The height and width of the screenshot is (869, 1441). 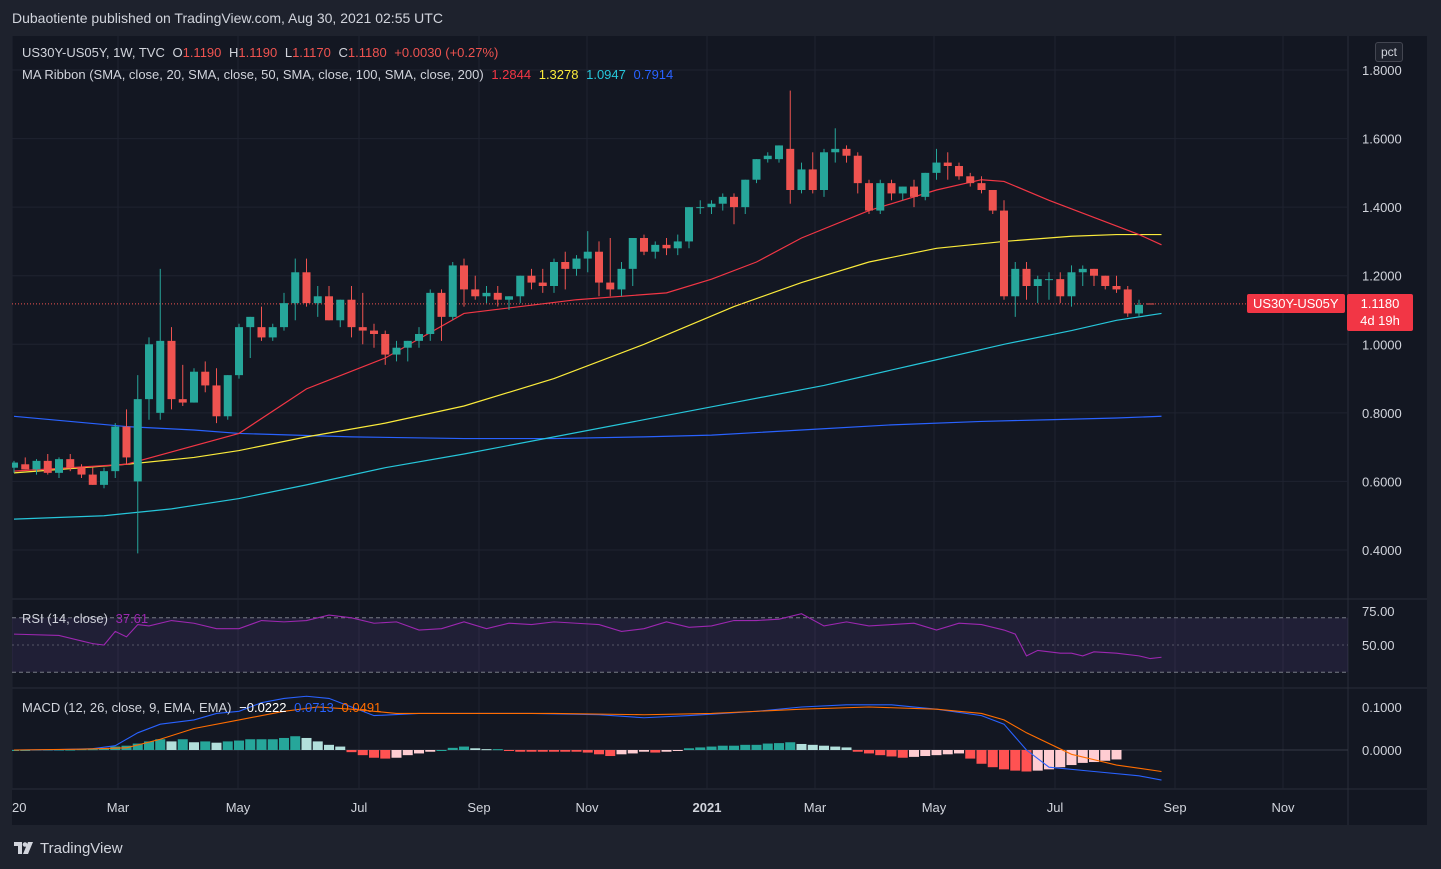 I want to click on macd-signal-line, so click(x=587, y=739).